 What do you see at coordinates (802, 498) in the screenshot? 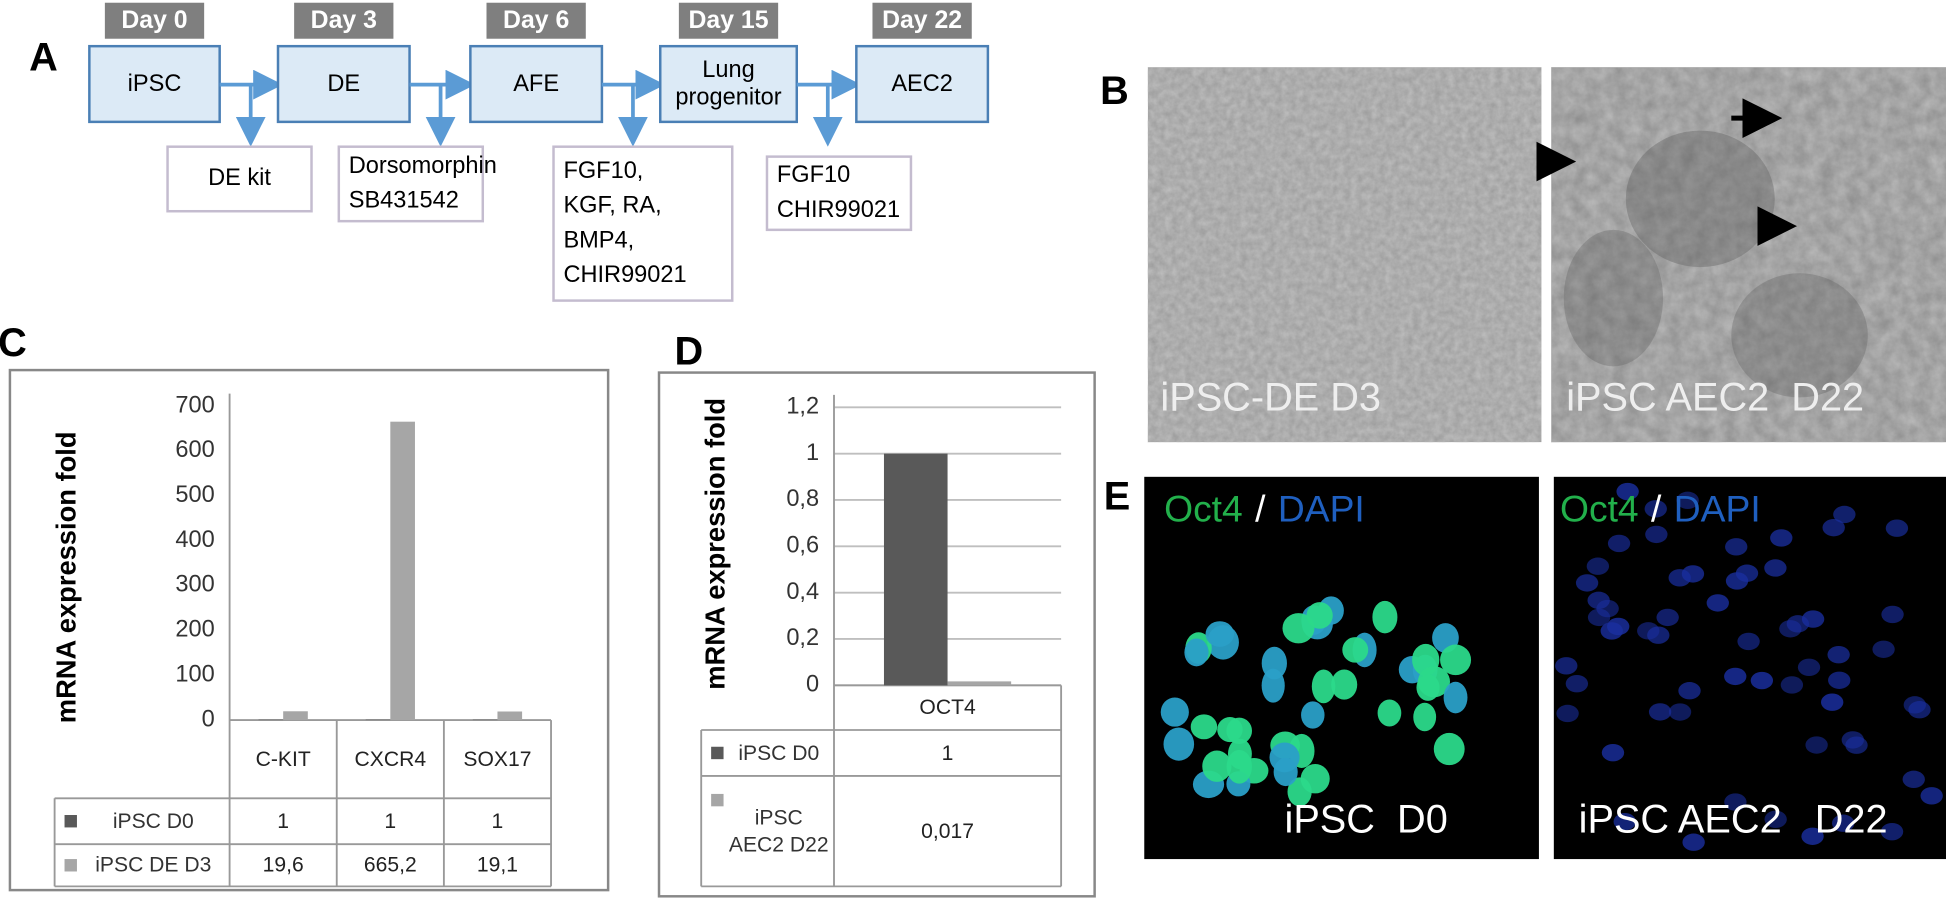
I see `y-tick-label: 0,8` at bounding box center [802, 498].